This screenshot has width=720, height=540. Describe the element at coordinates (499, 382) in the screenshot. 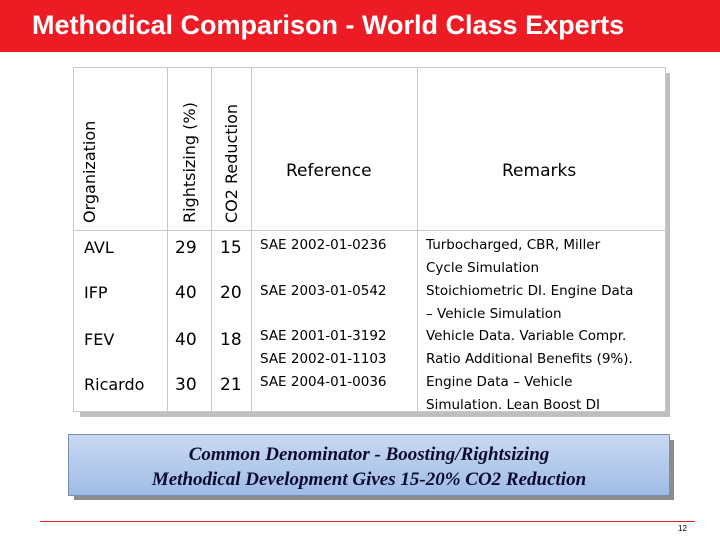

I see `remark-line: Engine Data – Vehicle` at that location.